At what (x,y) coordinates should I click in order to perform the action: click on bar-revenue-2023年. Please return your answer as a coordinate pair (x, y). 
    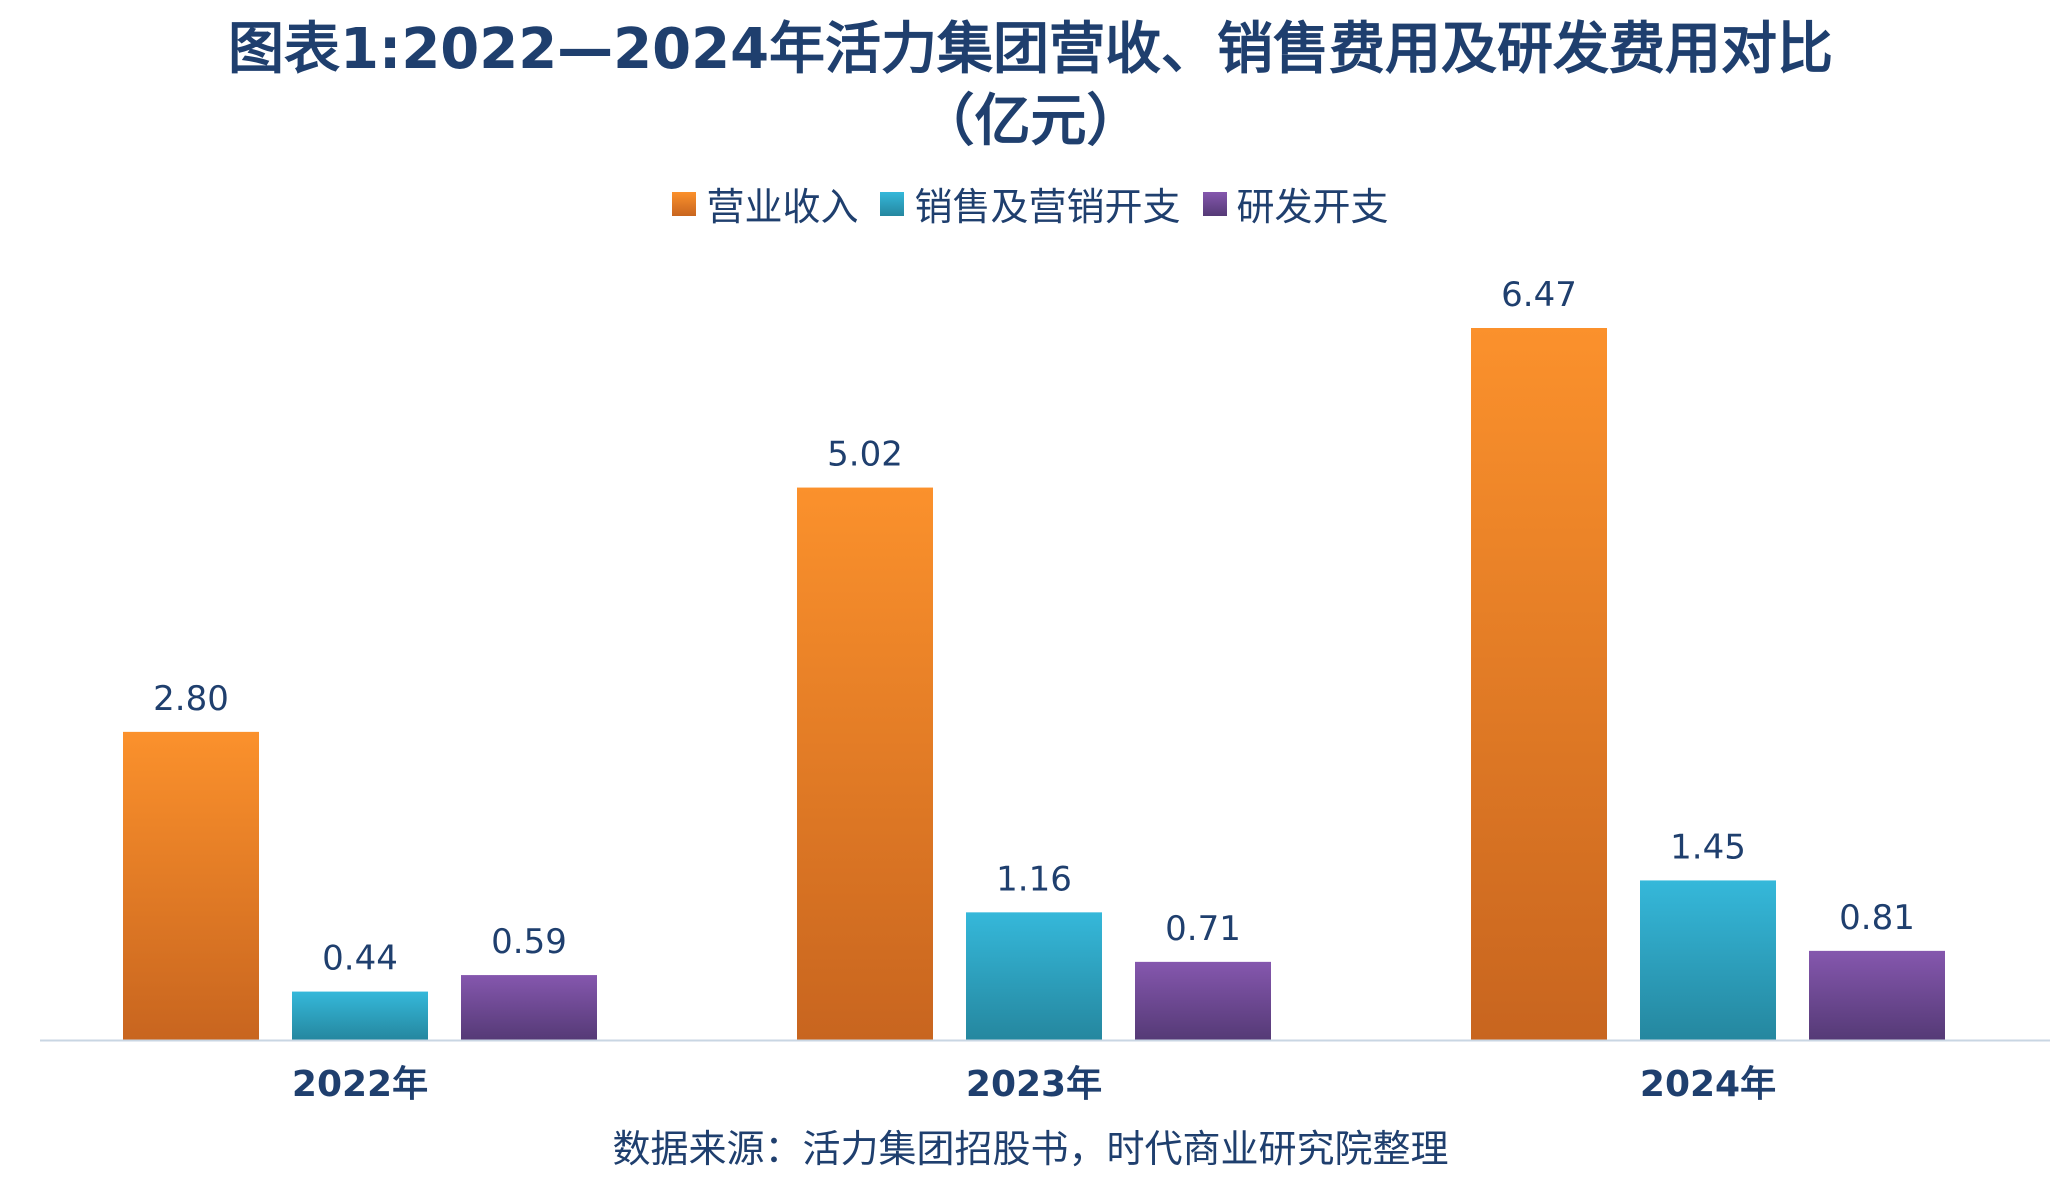
    Looking at the image, I should click on (865, 763).